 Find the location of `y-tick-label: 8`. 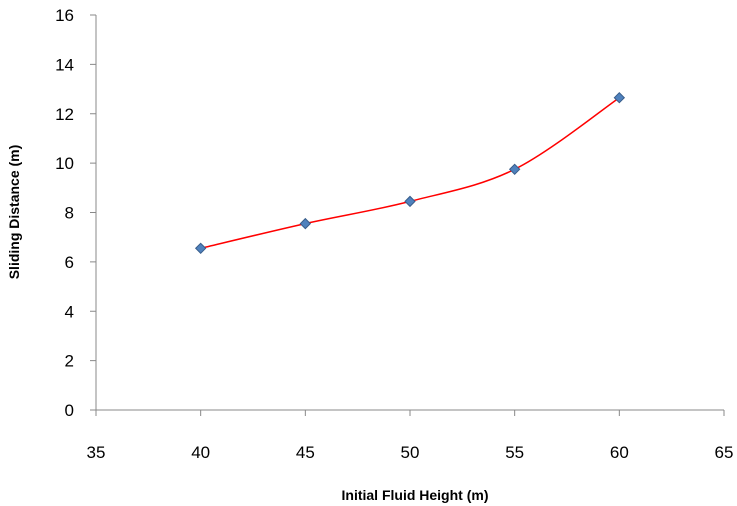

y-tick-label: 8 is located at coordinates (69, 213).